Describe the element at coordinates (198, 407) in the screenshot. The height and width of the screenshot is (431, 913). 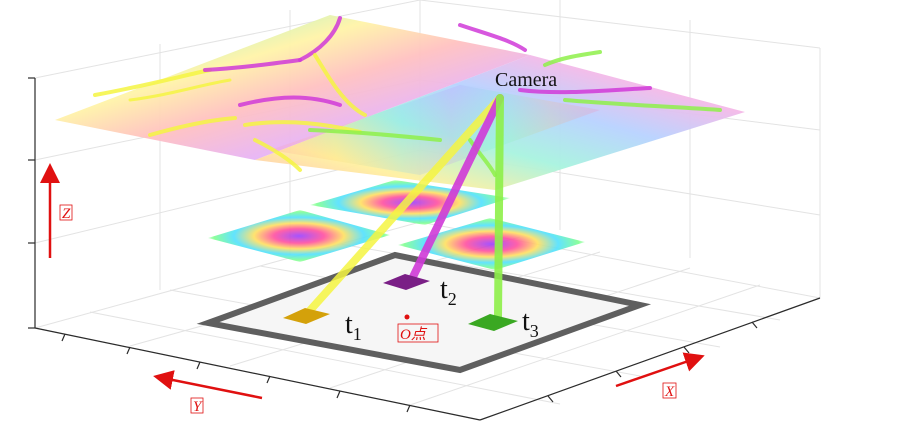
I see `y-axis-label: Y` at that location.